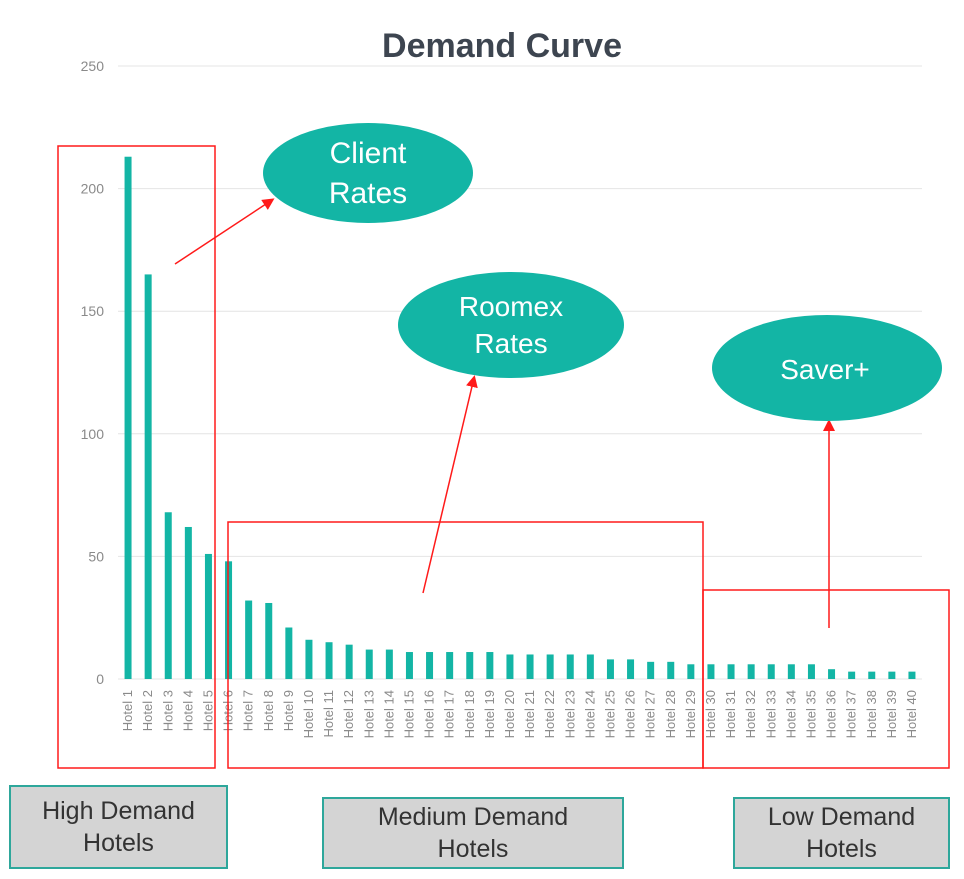  What do you see at coordinates (268, 710) in the screenshot?
I see `x-category-label: Hotel 8` at bounding box center [268, 710].